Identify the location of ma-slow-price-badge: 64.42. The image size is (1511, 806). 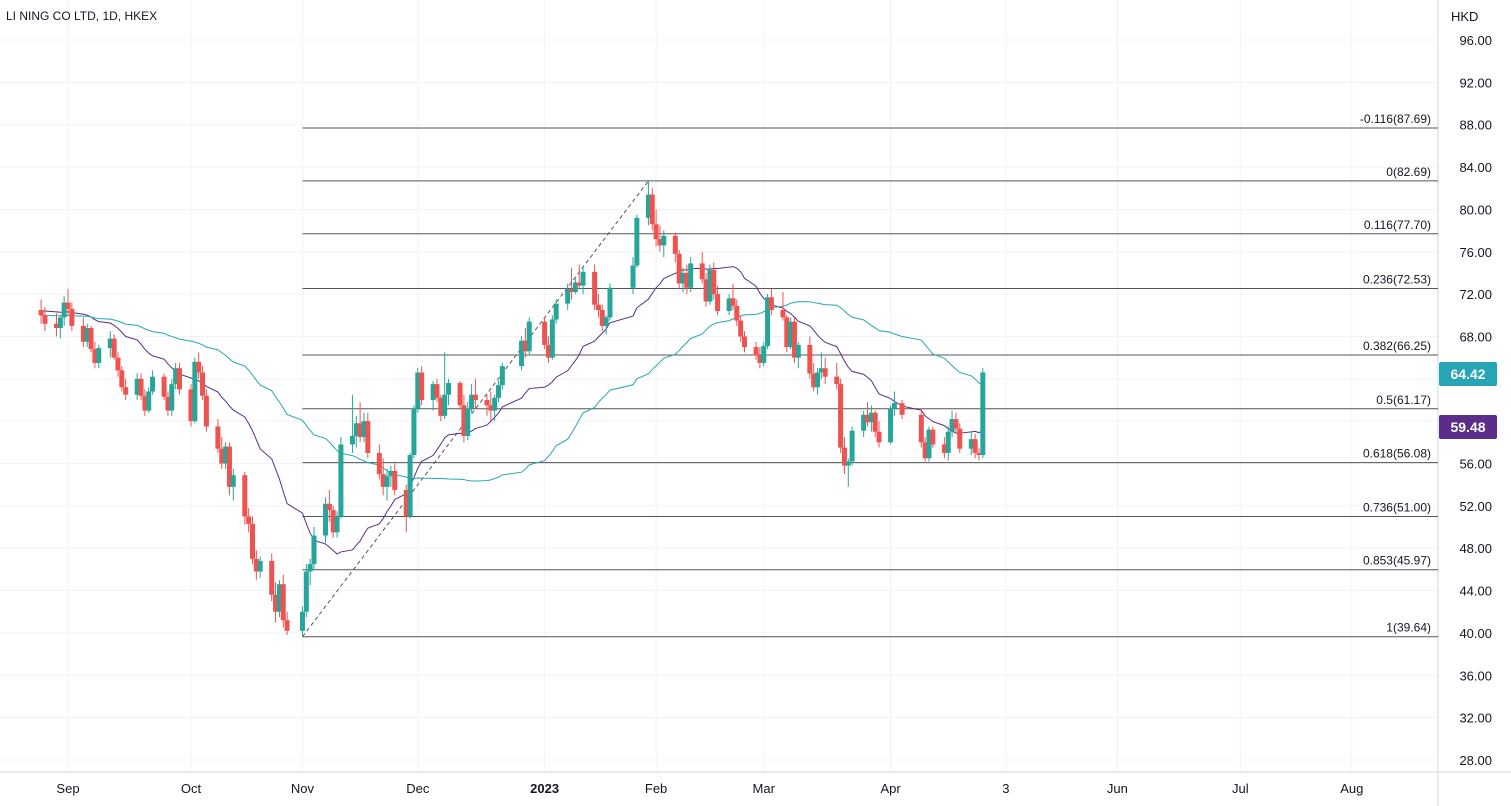
(1468, 374).